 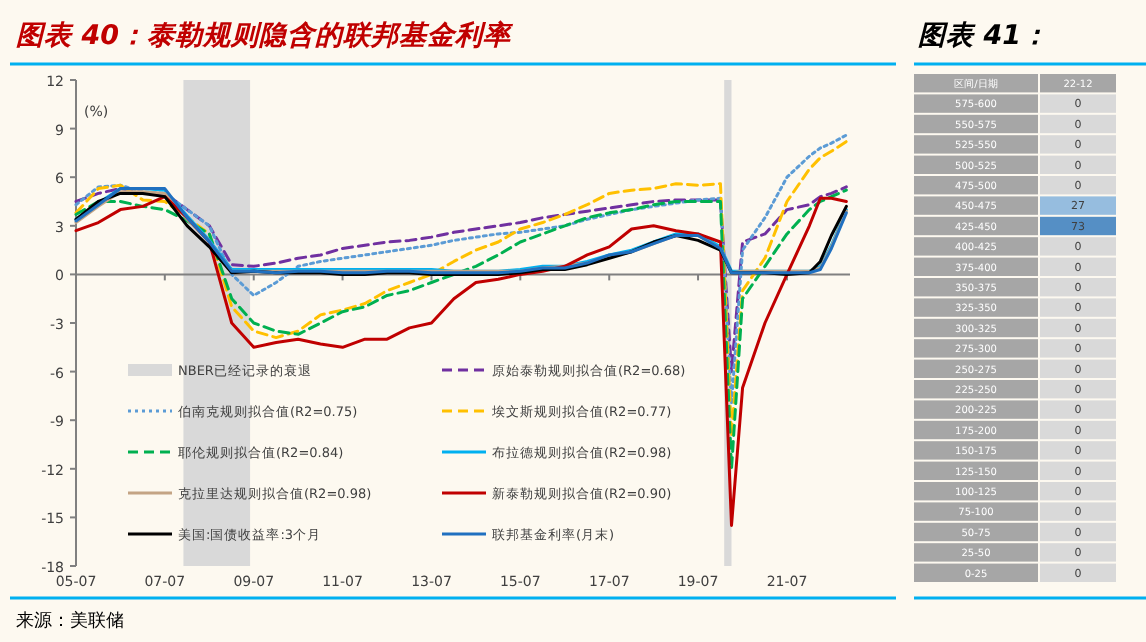 I want to click on chart-title: 图表 41：, so click(x=983, y=36).